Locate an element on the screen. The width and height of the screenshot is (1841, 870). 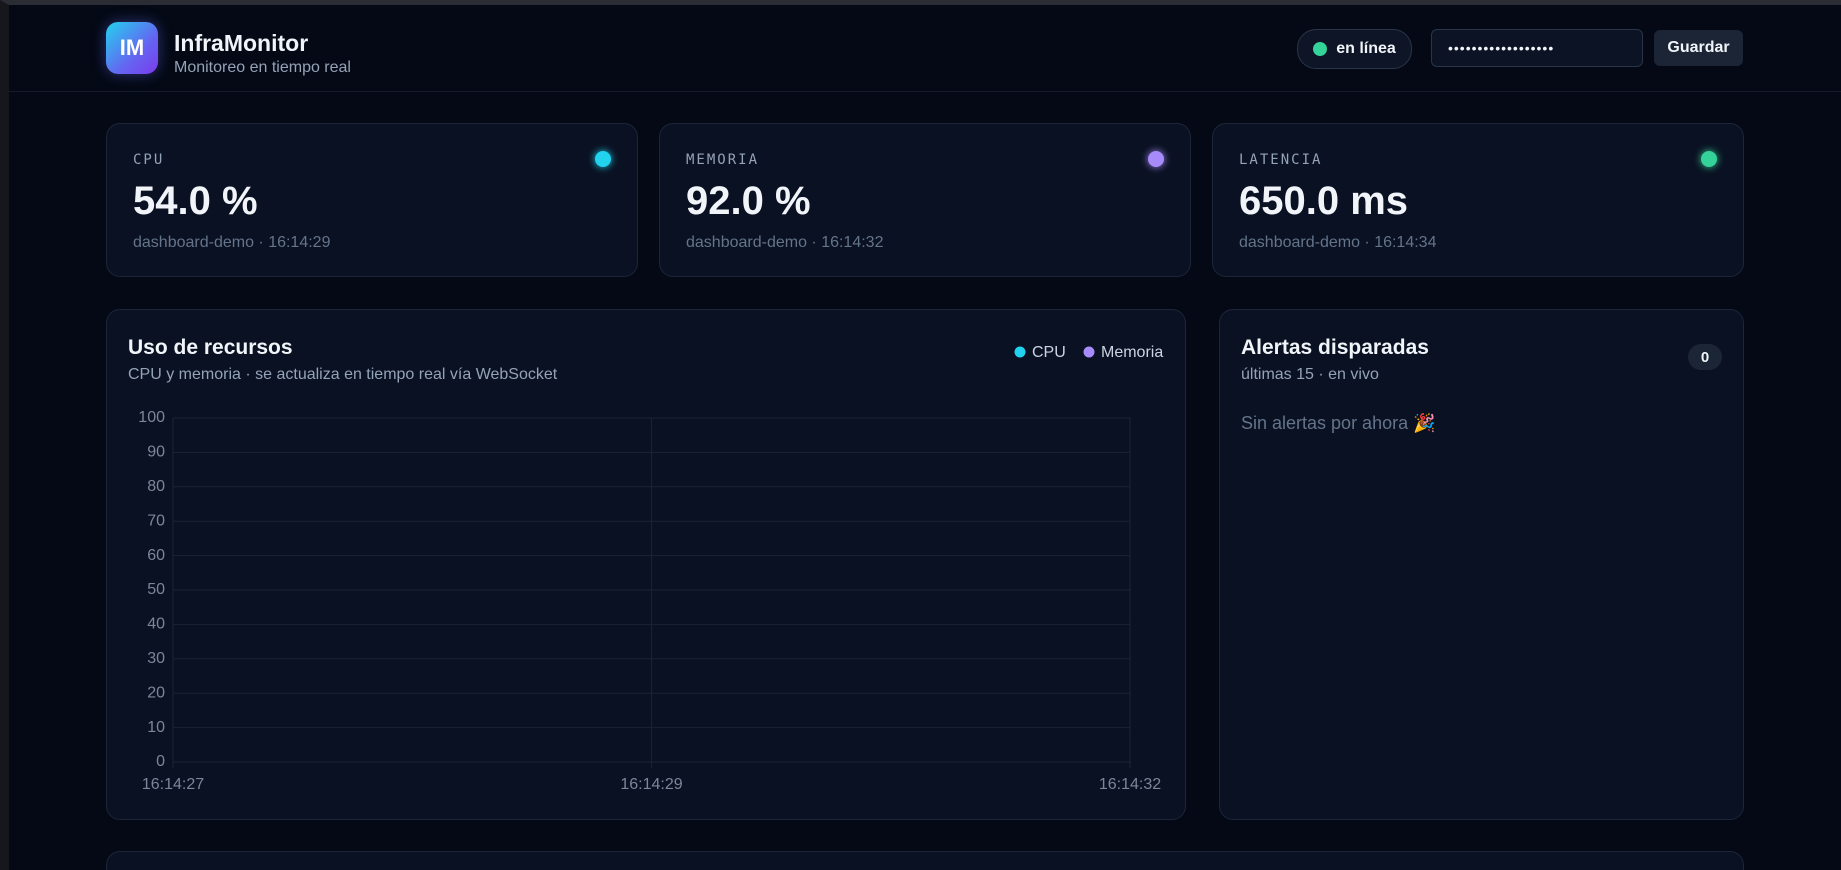
y-tick-label: 80 is located at coordinates (156, 486).